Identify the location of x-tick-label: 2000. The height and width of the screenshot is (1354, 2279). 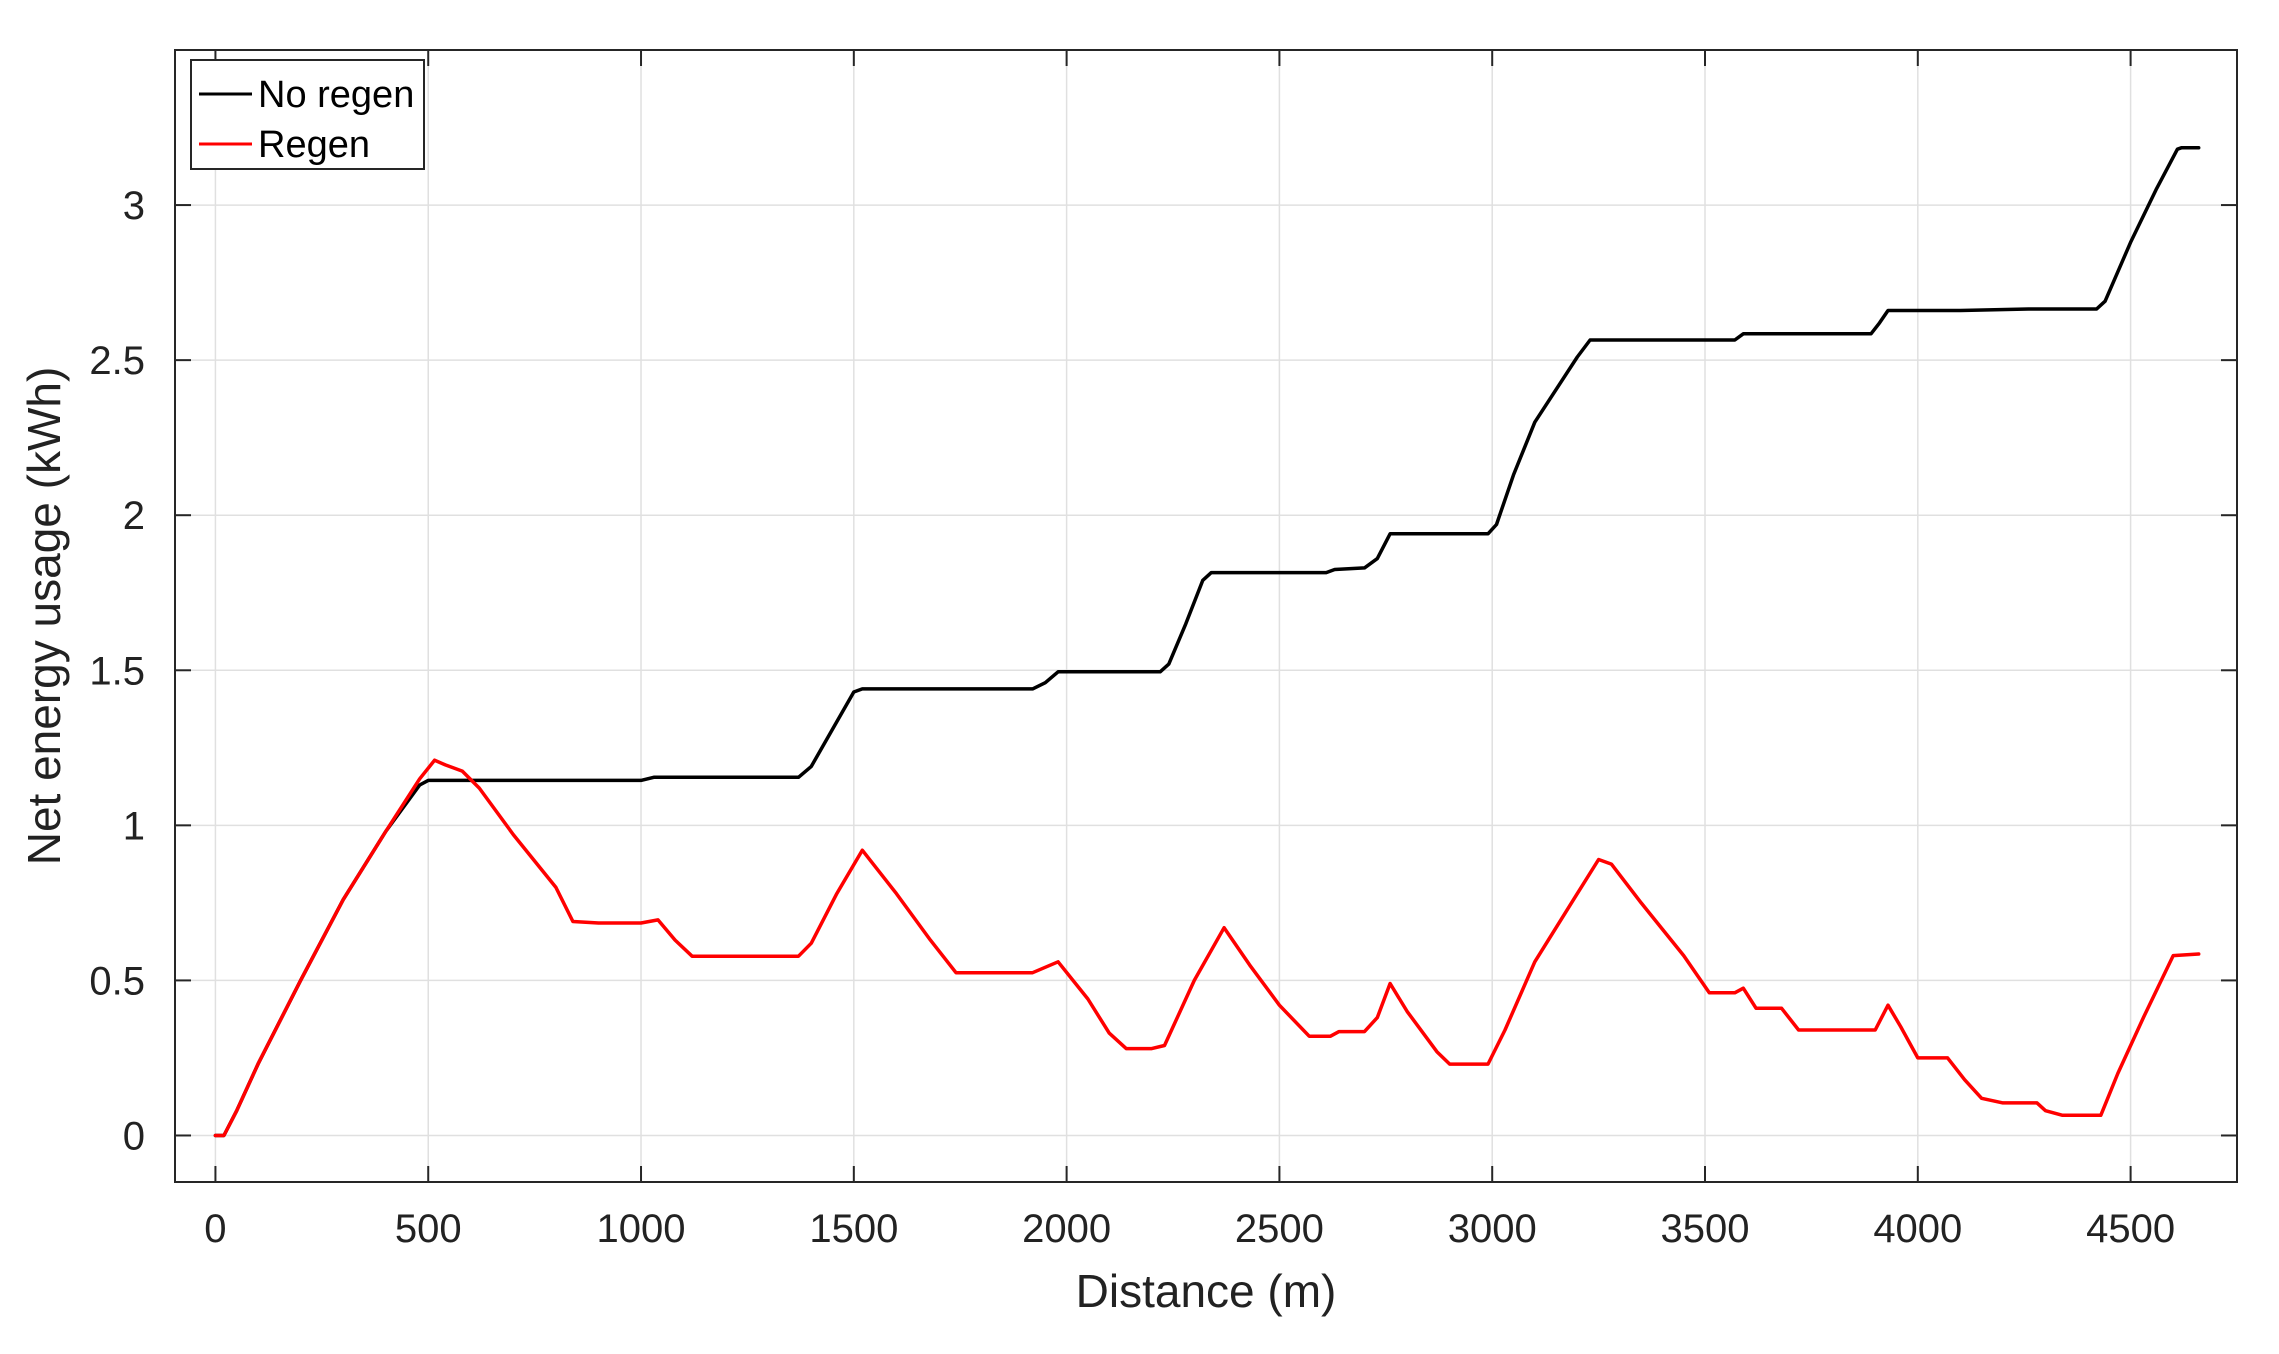
(1066, 1229).